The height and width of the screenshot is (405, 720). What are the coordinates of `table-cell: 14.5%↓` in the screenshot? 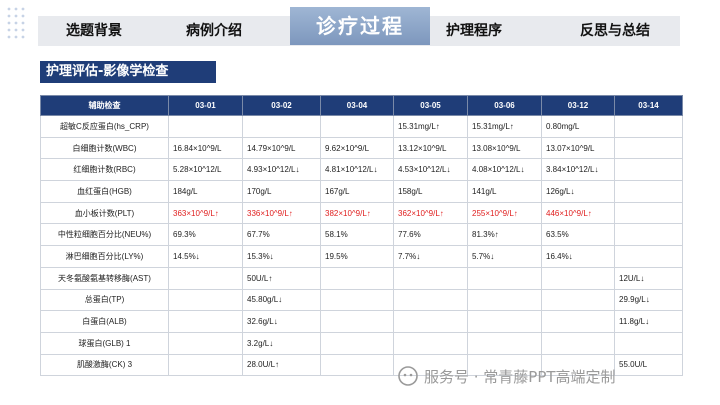 It's located at (205, 256).